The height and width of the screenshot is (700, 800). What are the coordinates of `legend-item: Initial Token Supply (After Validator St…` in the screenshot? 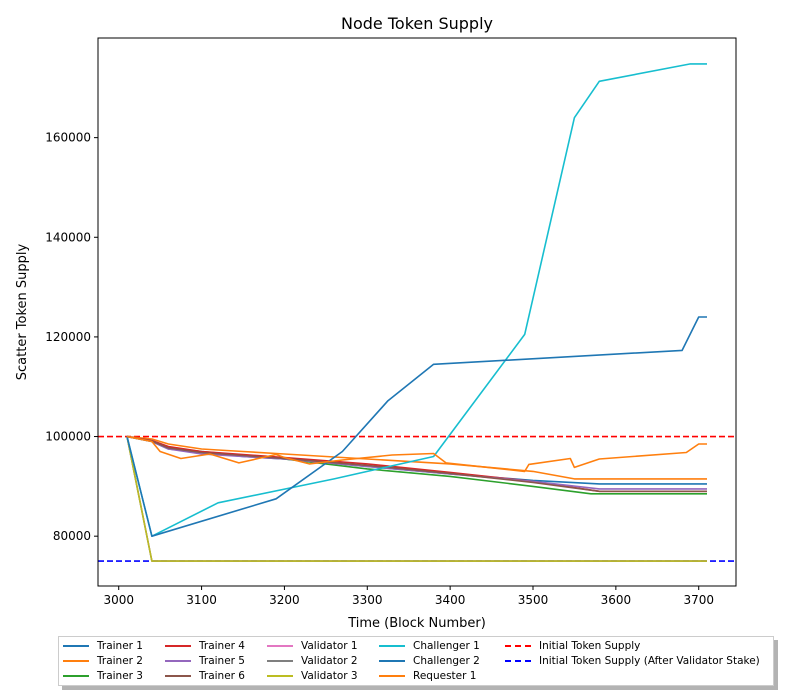 It's located at (632, 661).